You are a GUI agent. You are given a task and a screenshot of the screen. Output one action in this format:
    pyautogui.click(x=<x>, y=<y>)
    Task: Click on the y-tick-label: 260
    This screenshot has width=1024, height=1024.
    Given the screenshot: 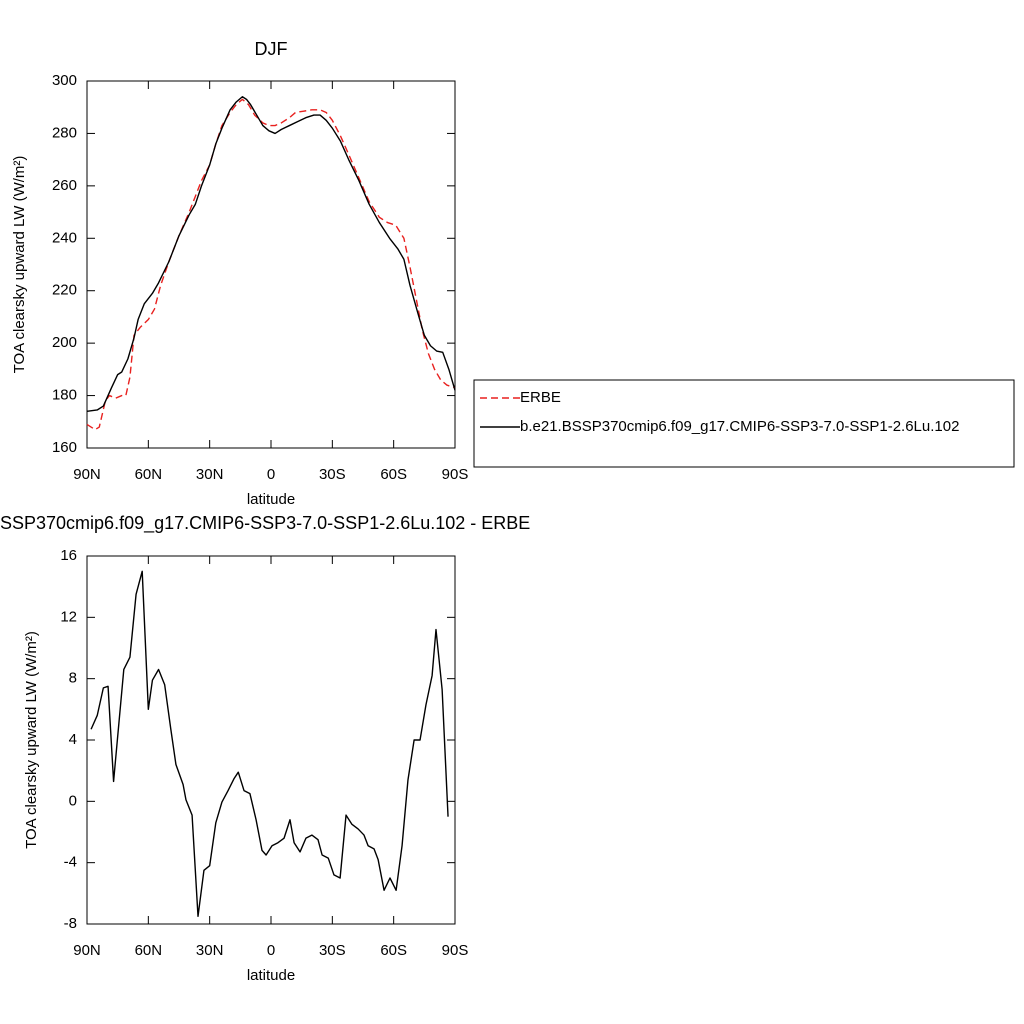 What is the action you would take?
    pyautogui.click(x=64, y=185)
    